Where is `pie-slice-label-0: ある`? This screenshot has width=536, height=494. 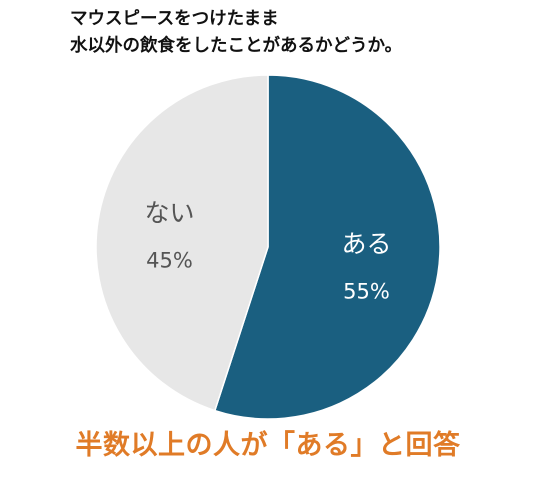 pie-slice-label-0: ある is located at coordinates (366, 244).